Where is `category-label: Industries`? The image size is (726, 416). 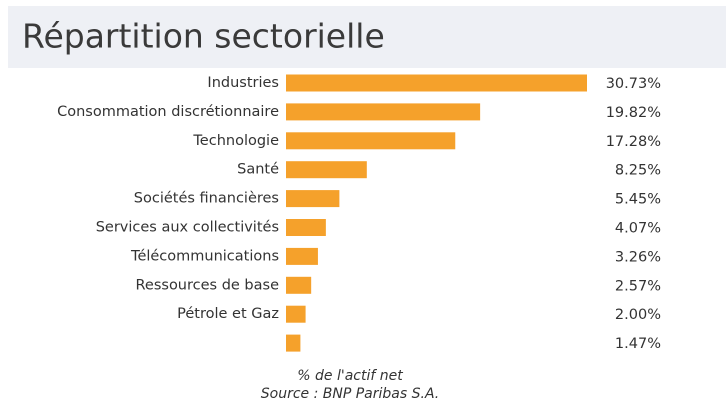 category-label: Industries is located at coordinates (243, 83).